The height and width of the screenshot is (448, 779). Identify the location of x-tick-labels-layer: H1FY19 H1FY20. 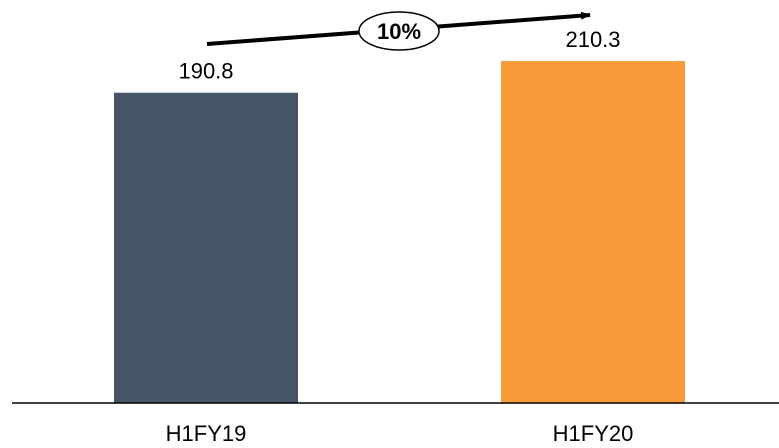
(400, 433).